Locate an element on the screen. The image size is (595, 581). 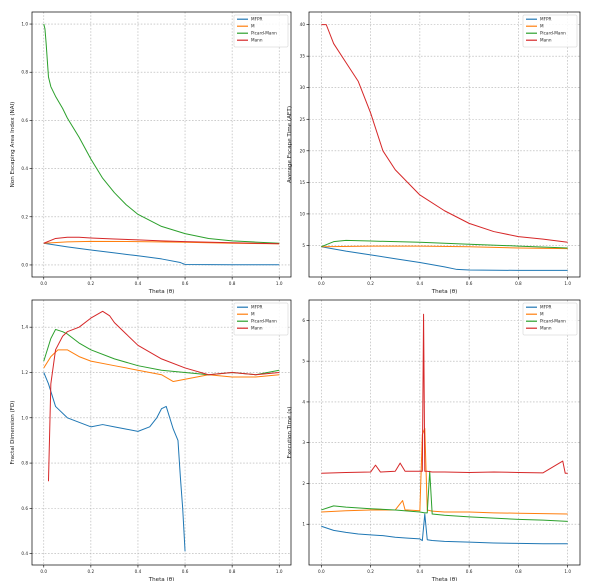
y-axis-label: Execution Time (s) is located at coordinates (290, 433).